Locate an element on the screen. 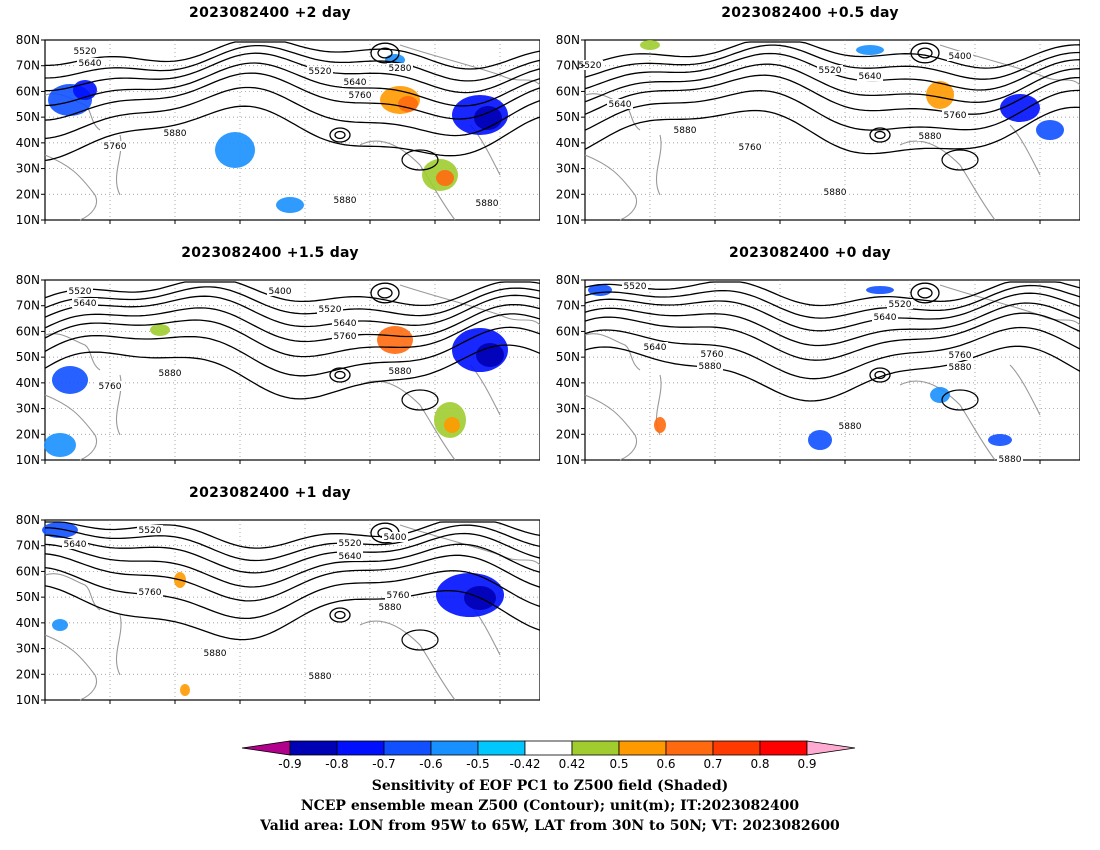  lat-tick-label: 50N is located at coordinates (568, 117).